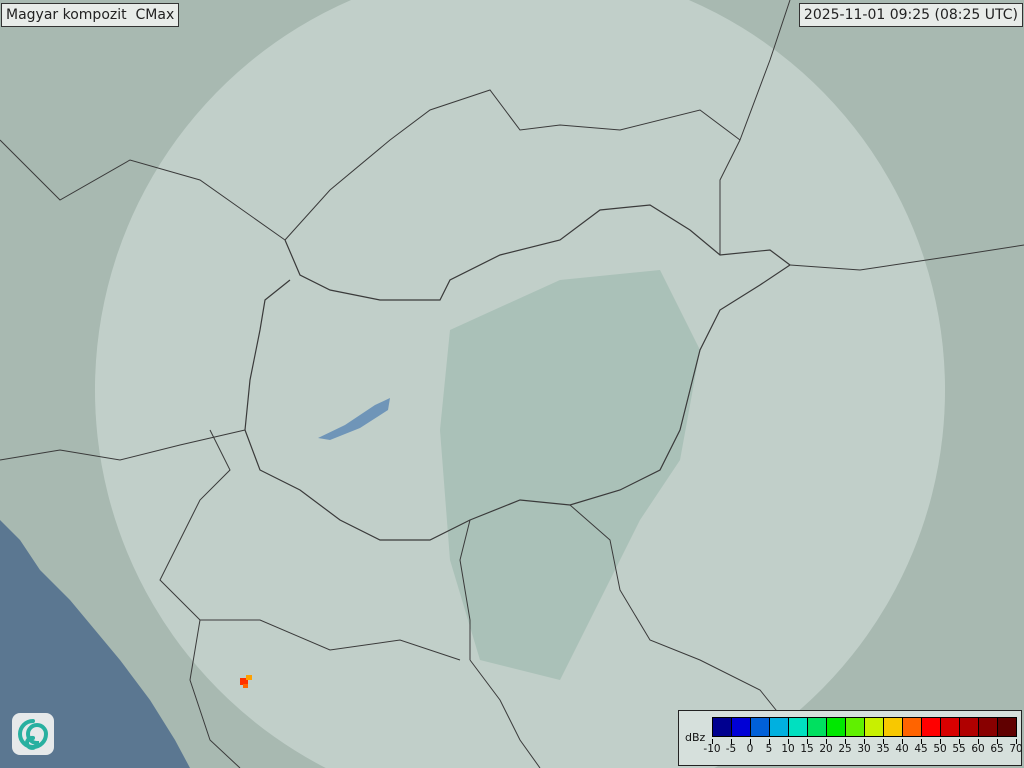 The image size is (1024, 768). What do you see at coordinates (788, 749) in the screenshot?
I see `legend-tick-label: 10` at bounding box center [788, 749].